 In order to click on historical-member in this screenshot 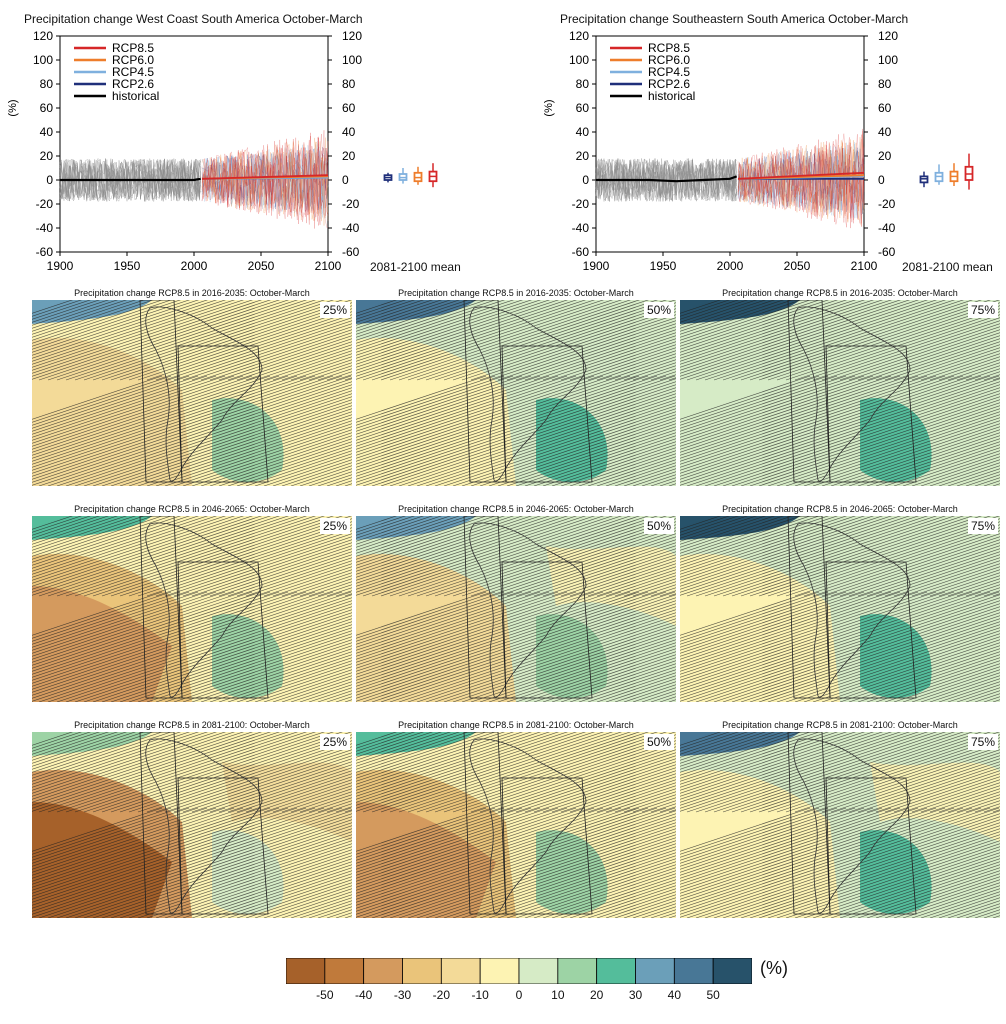, I will do `click(130, 180)`.